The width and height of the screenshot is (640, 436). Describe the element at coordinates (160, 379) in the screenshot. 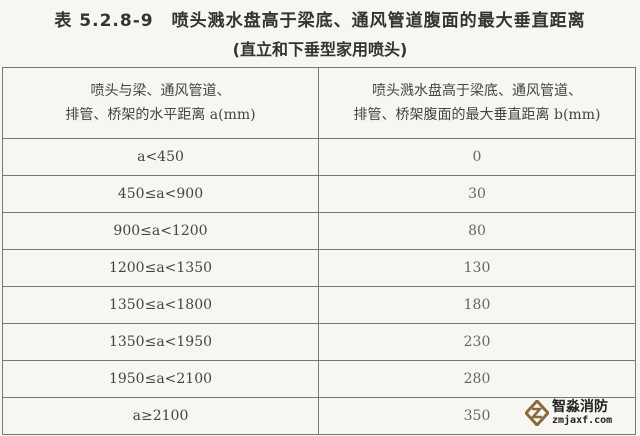

I see `cell-a: 1950≤a<2100` at that location.